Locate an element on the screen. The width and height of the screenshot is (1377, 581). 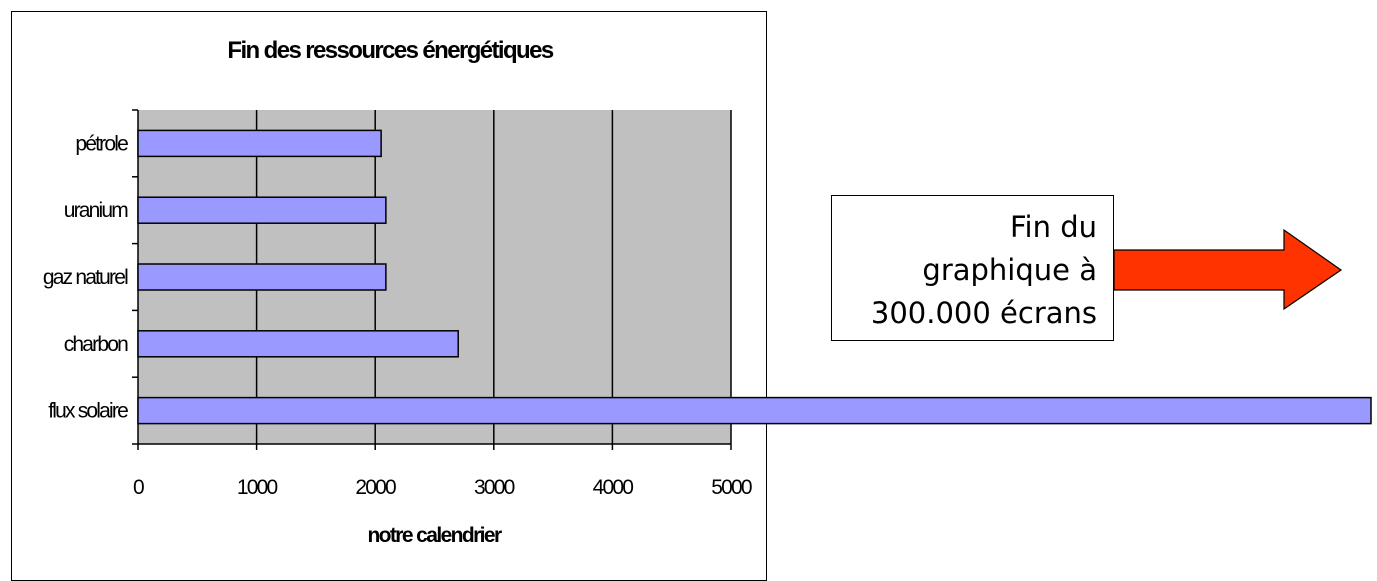
category-label: gaz naturel is located at coordinates (85, 277).